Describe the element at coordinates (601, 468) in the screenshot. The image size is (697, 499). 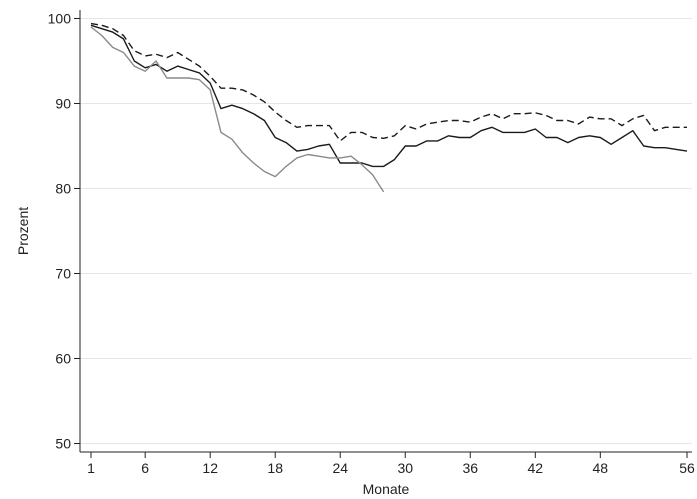
I see `x-tick-label: 48` at that location.